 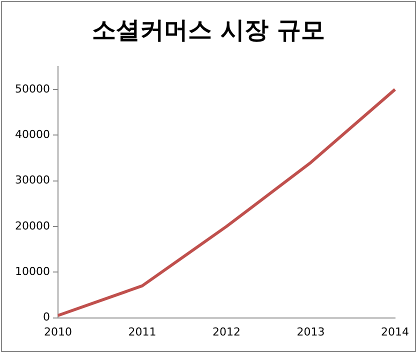 I want to click on y-tick-label: 20000, so click(x=32, y=225).